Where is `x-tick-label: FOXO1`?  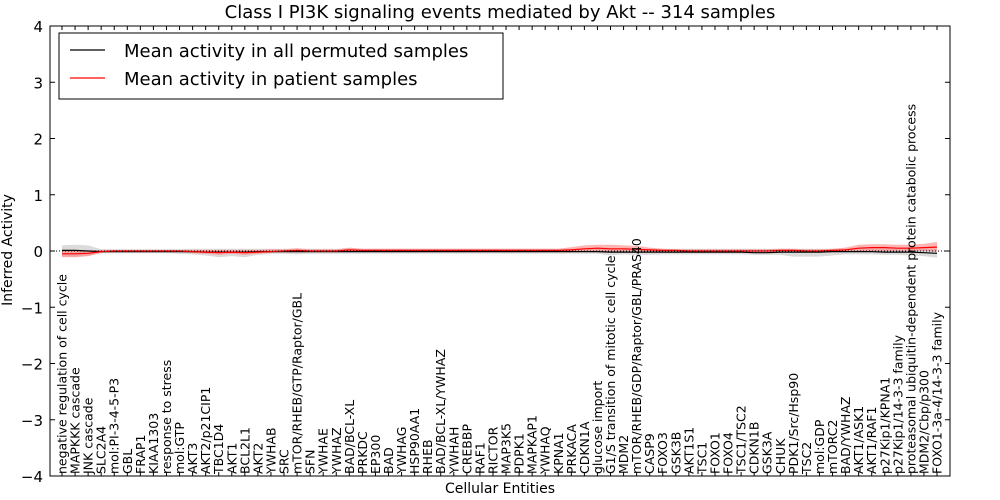
x-tick-label: FOXO1 is located at coordinates (714, 453).